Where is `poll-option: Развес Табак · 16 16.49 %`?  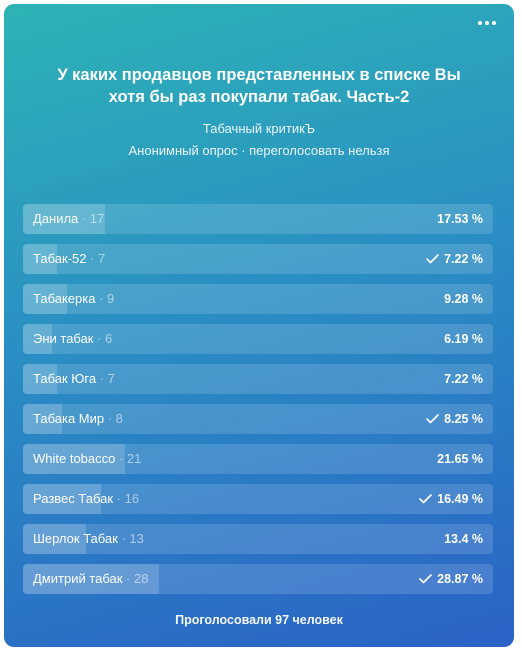 poll-option: Развес Табак · 16 16.49 % is located at coordinates (258, 499).